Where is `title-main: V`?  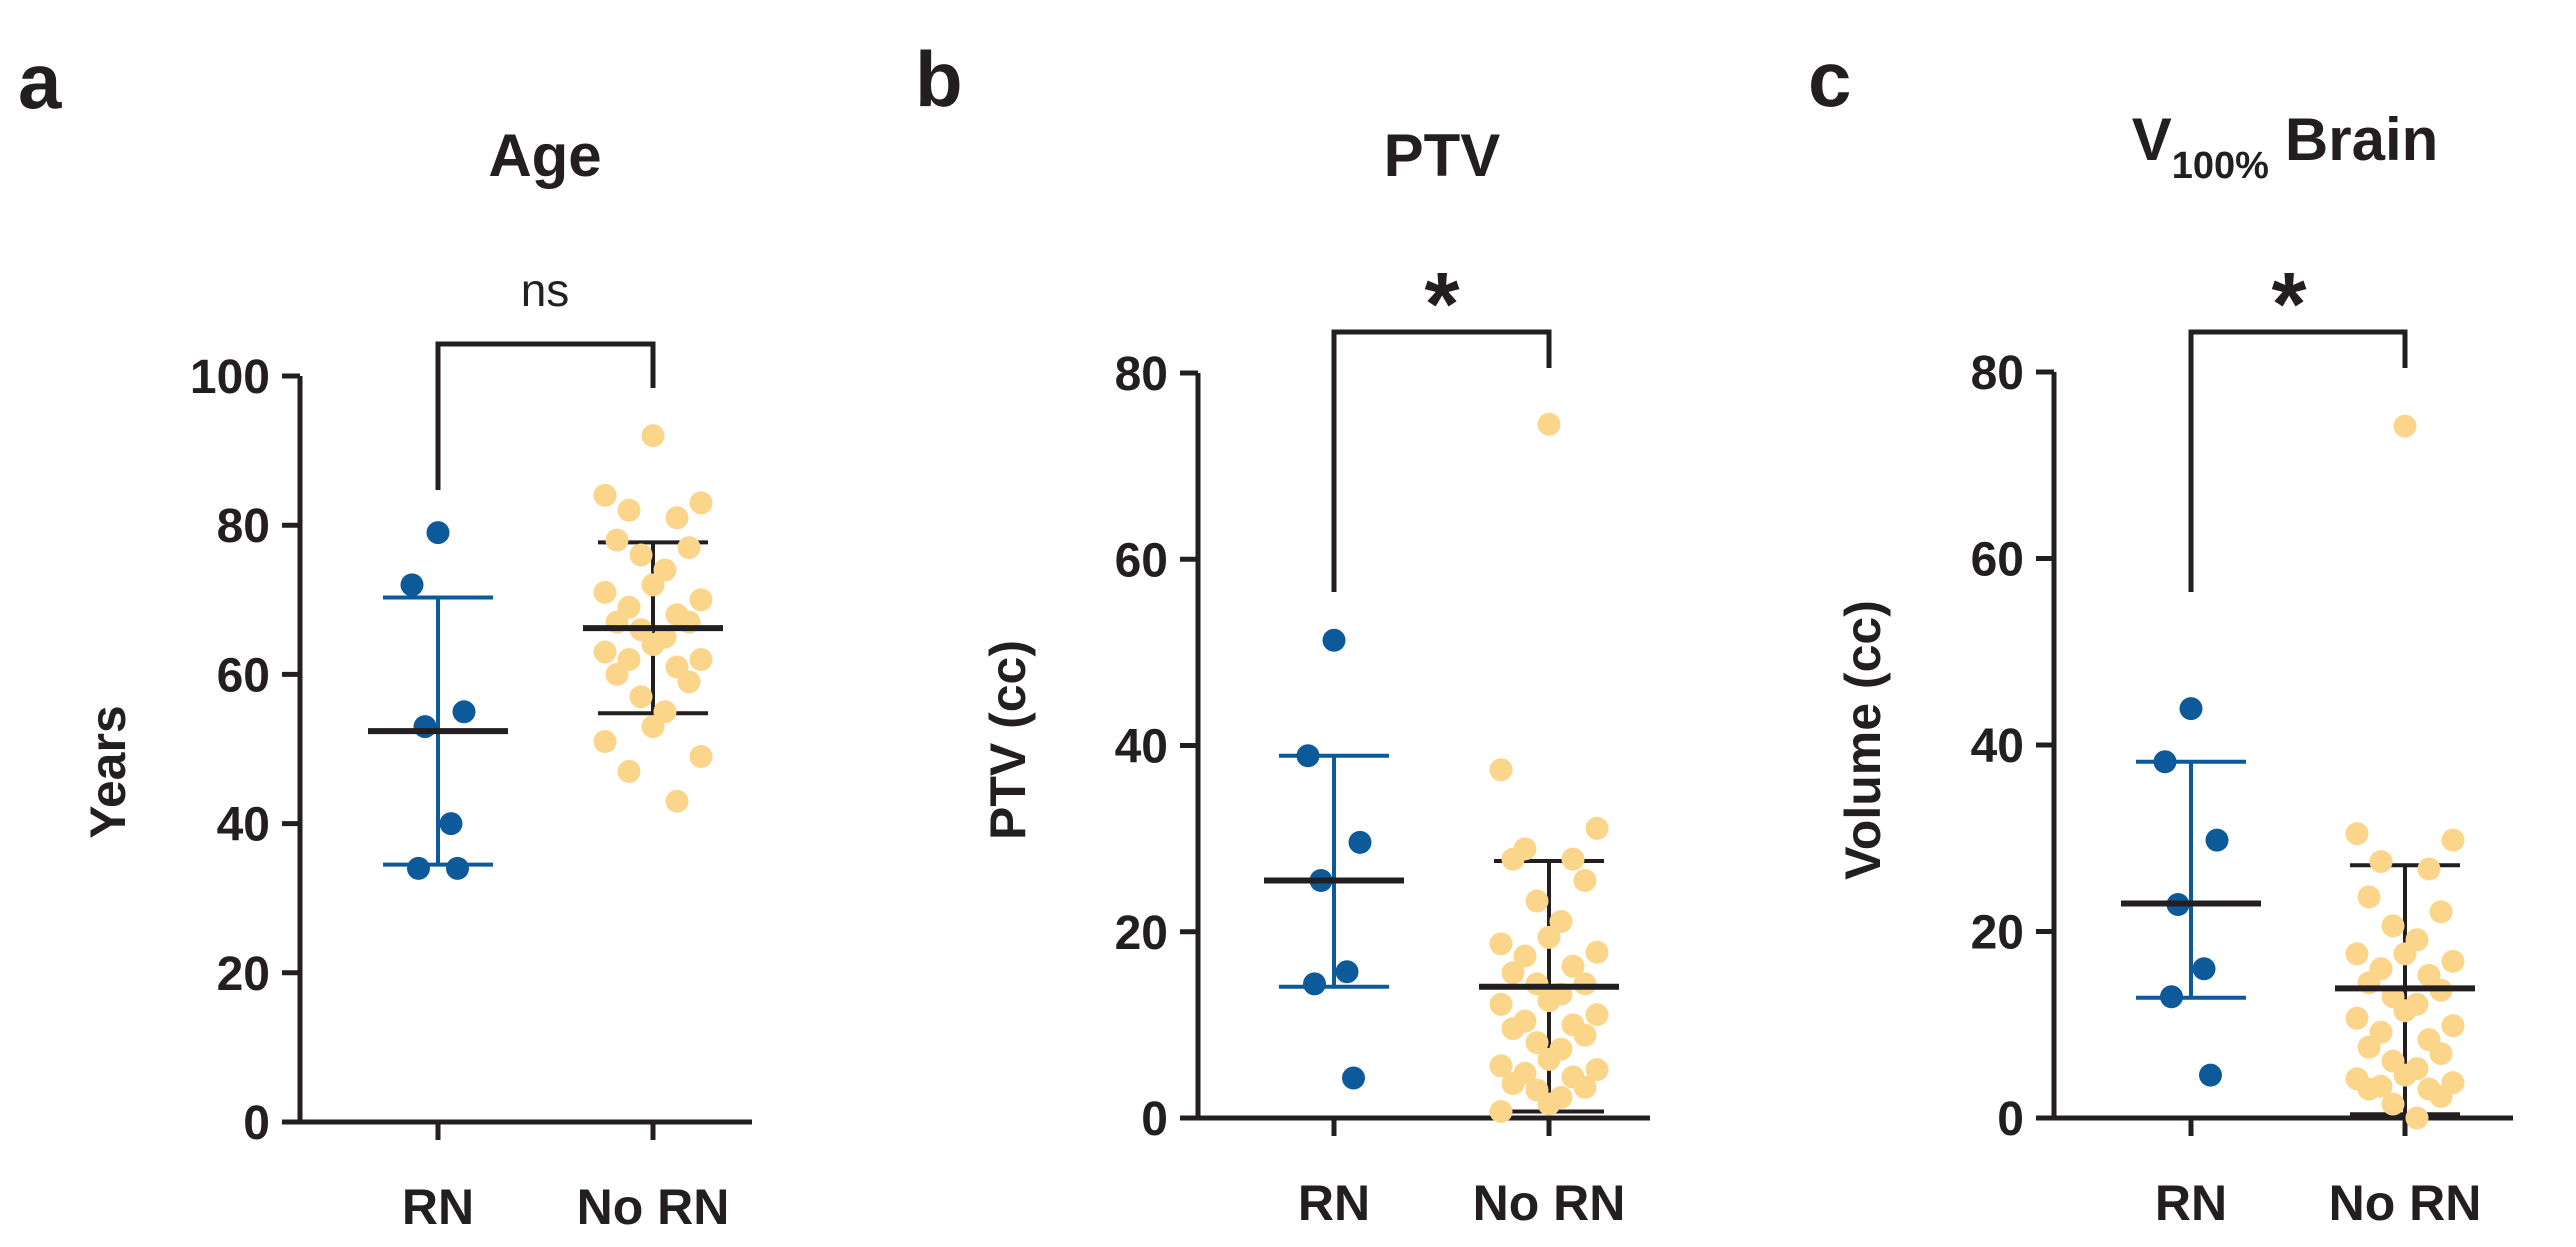
title-main: V is located at coordinates (2152, 139).